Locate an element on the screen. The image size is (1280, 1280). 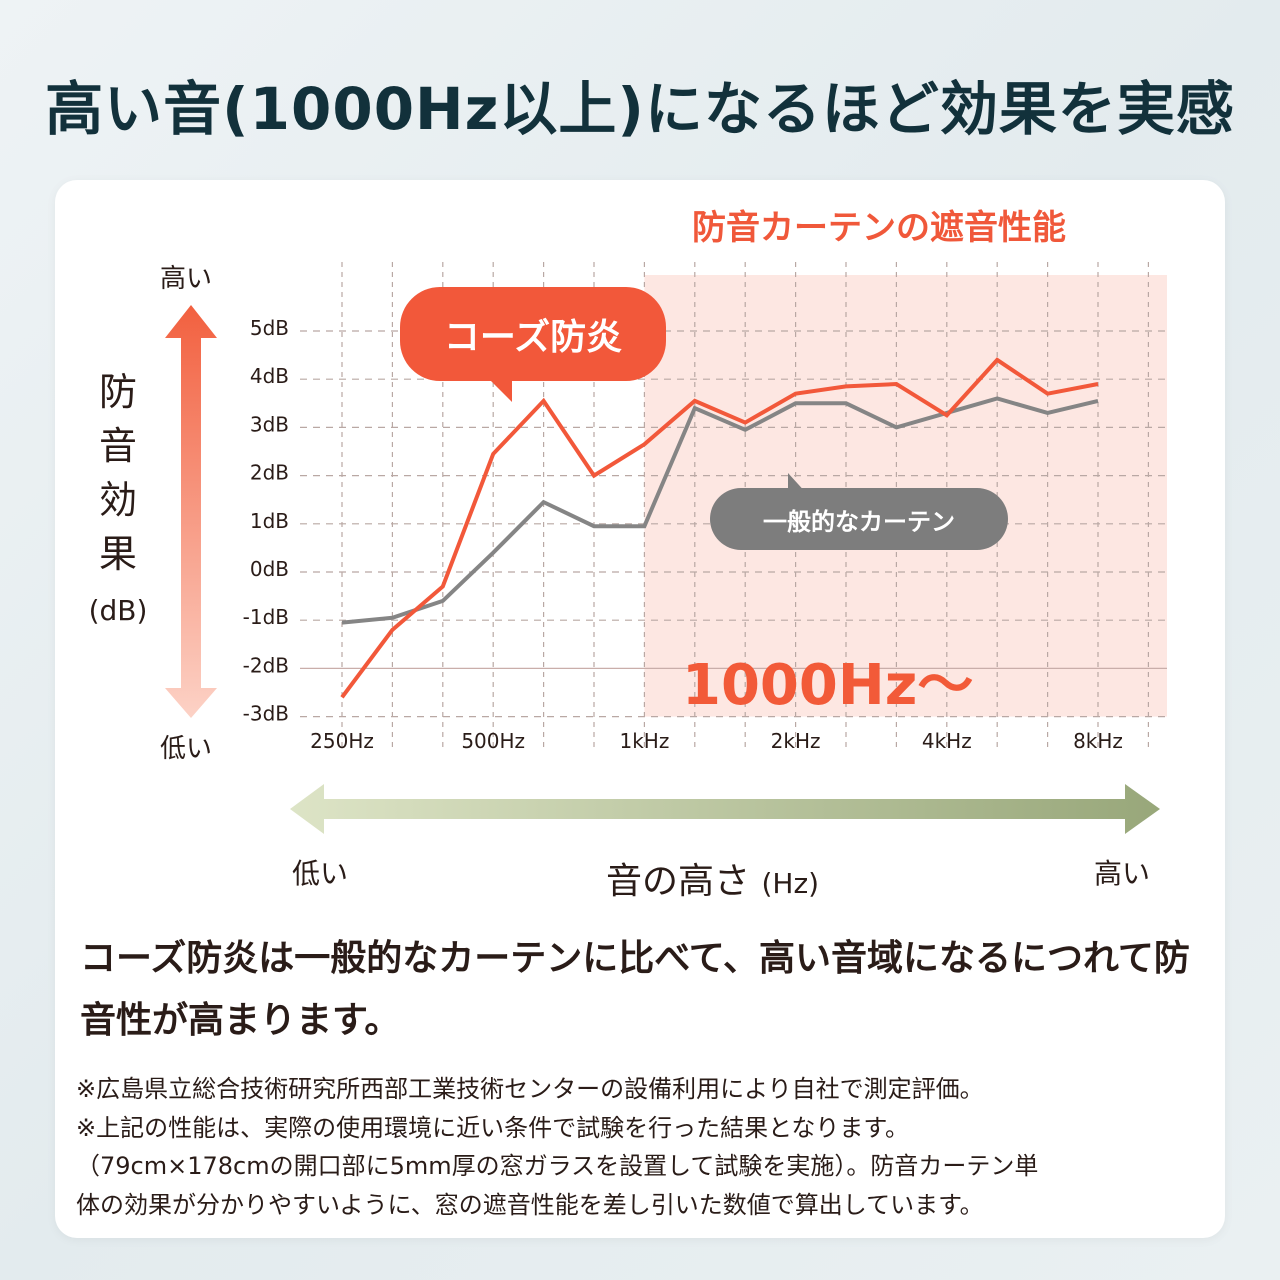
x-tick-label: 500Hz is located at coordinates (493, 741).